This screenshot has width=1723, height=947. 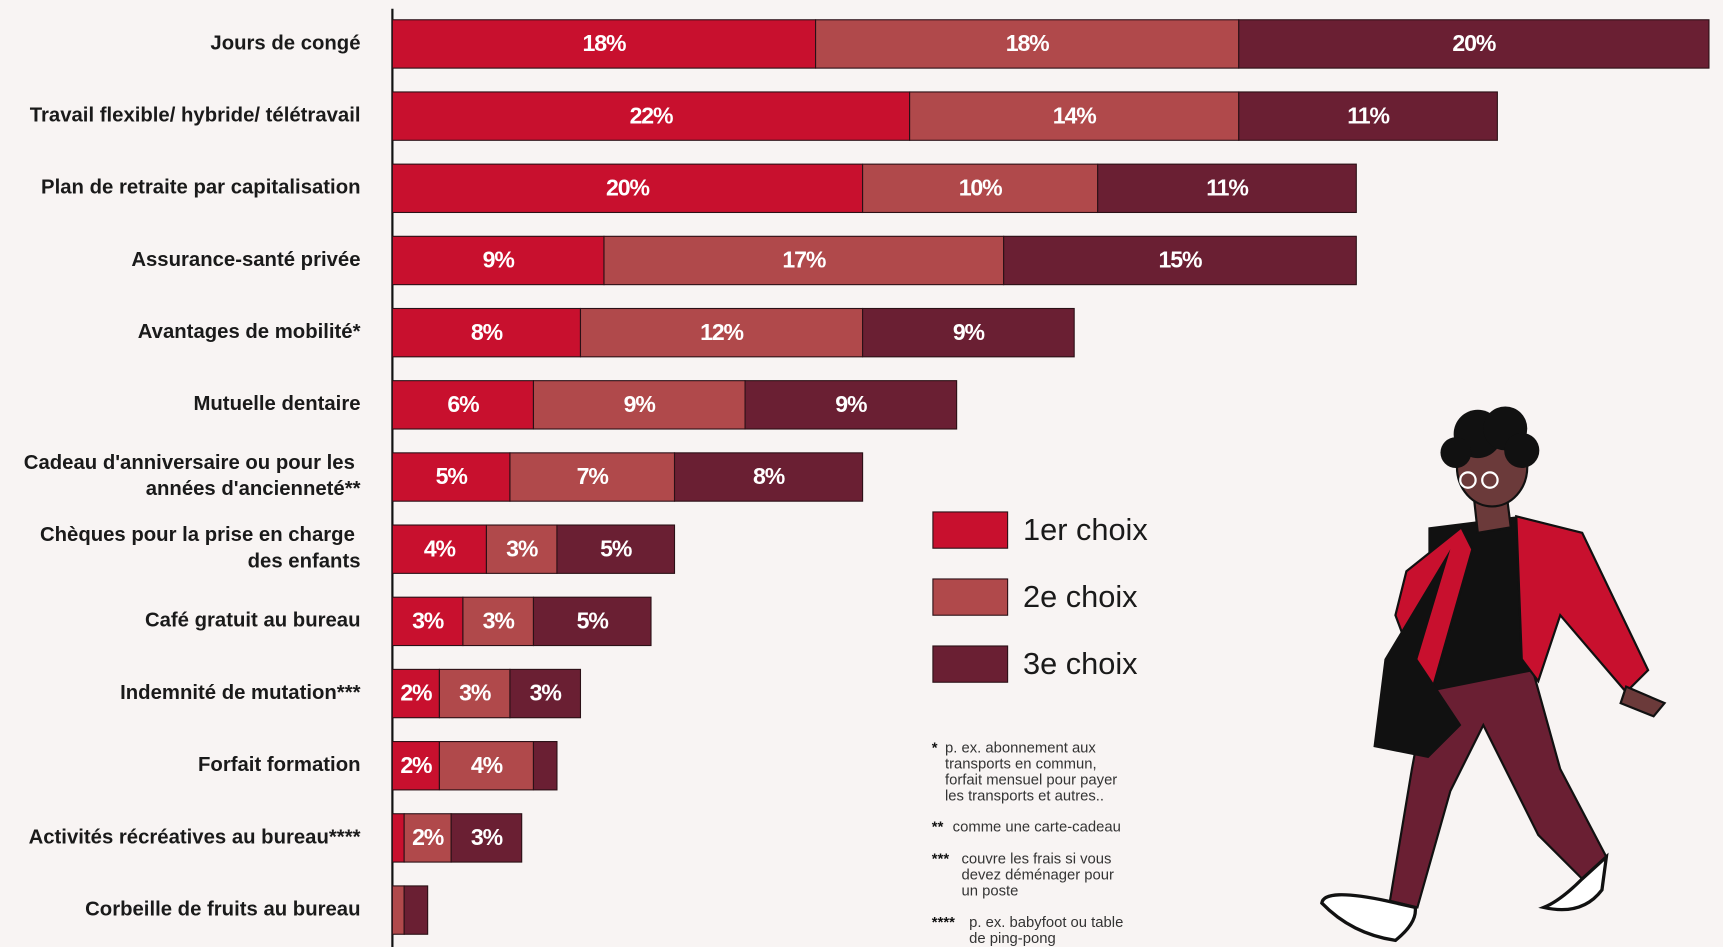 I want to click on legend-label: 3e choix, so click(x=1080, y=663).